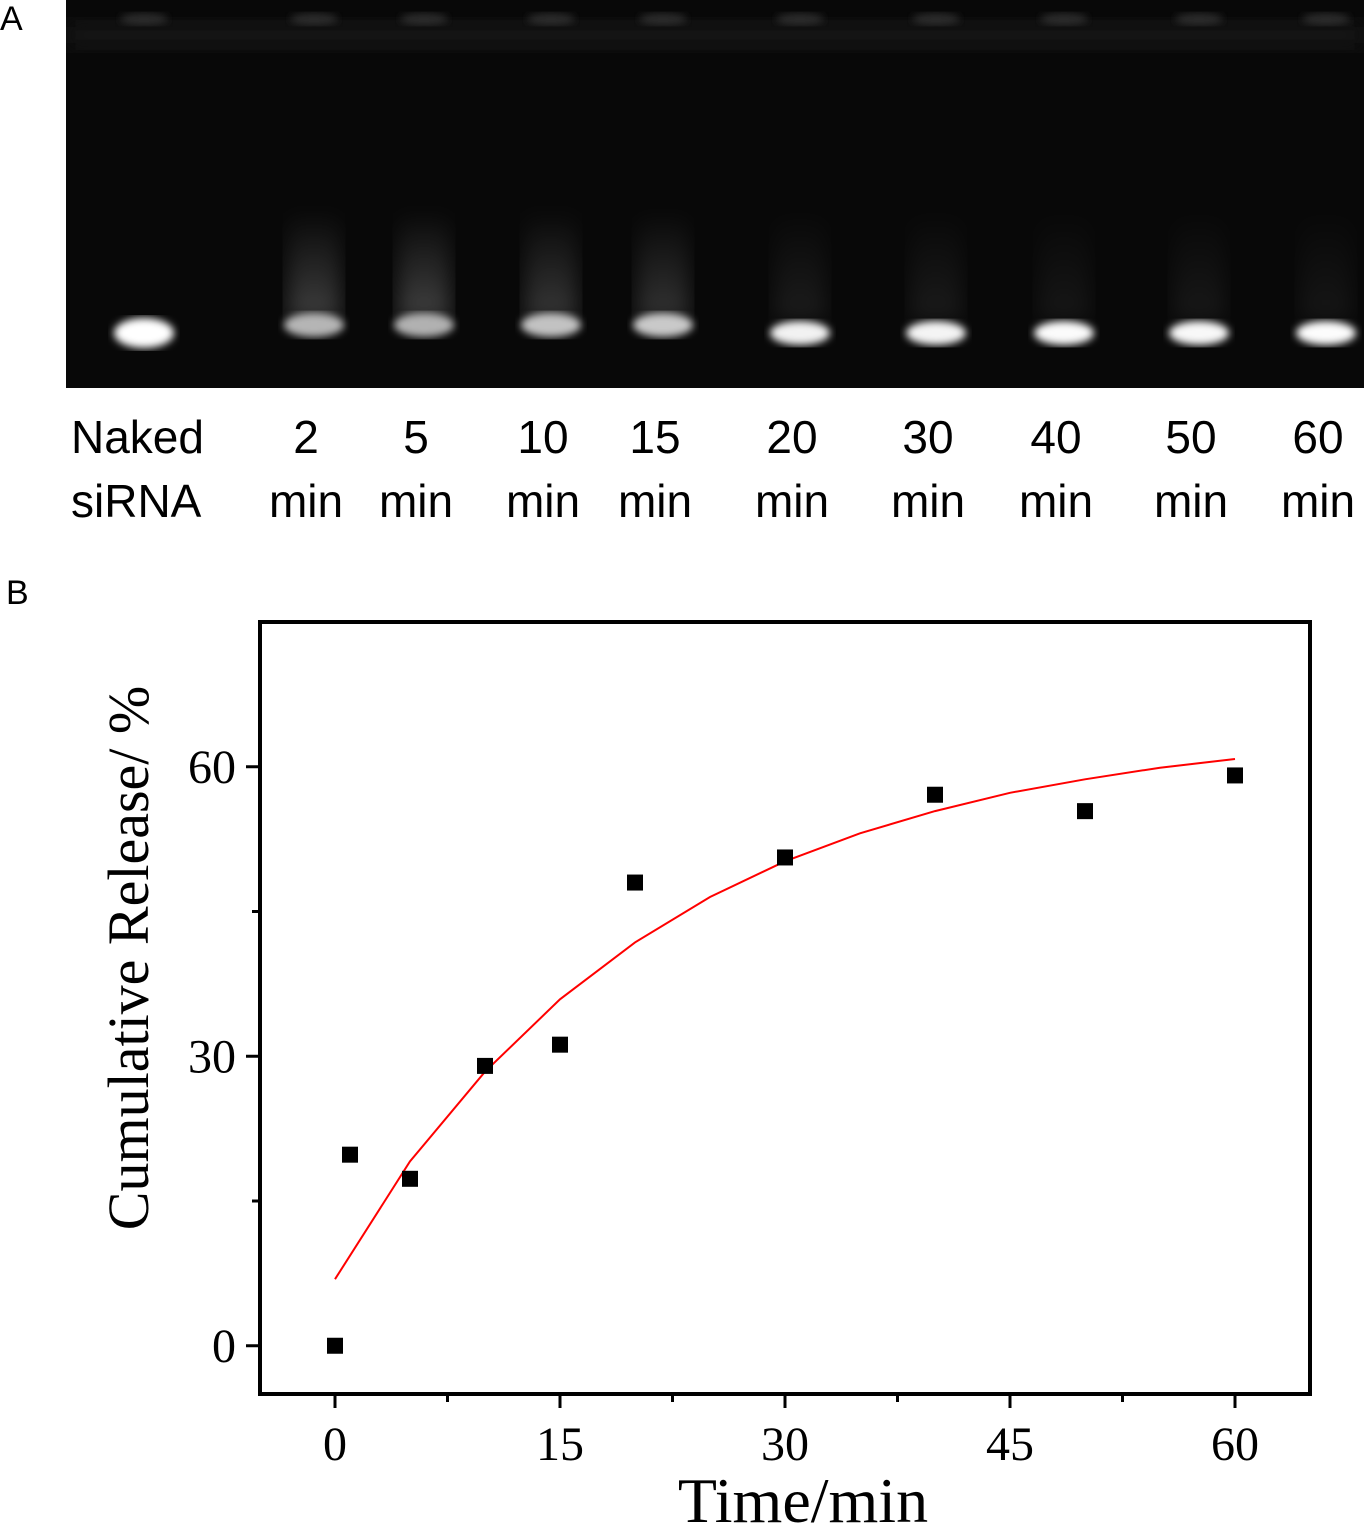 The image size is (1364, 1530). Describe the element at coordinates (655, 437) in the screenshot. I see `lane-label-line1: 15` at that location.